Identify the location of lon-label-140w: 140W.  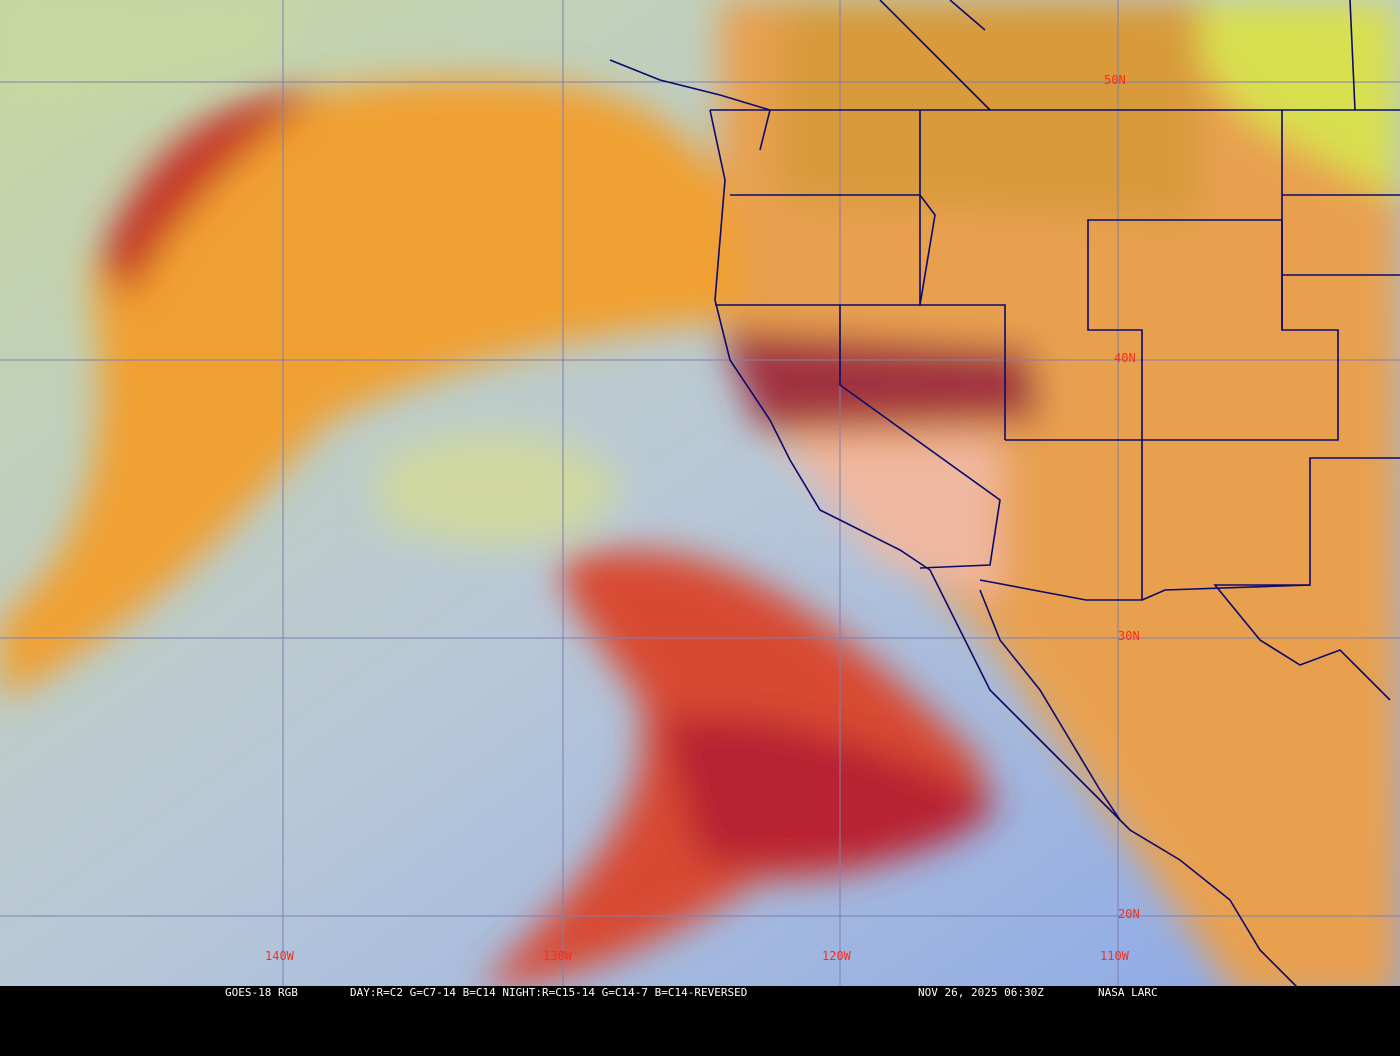
(280, 956).